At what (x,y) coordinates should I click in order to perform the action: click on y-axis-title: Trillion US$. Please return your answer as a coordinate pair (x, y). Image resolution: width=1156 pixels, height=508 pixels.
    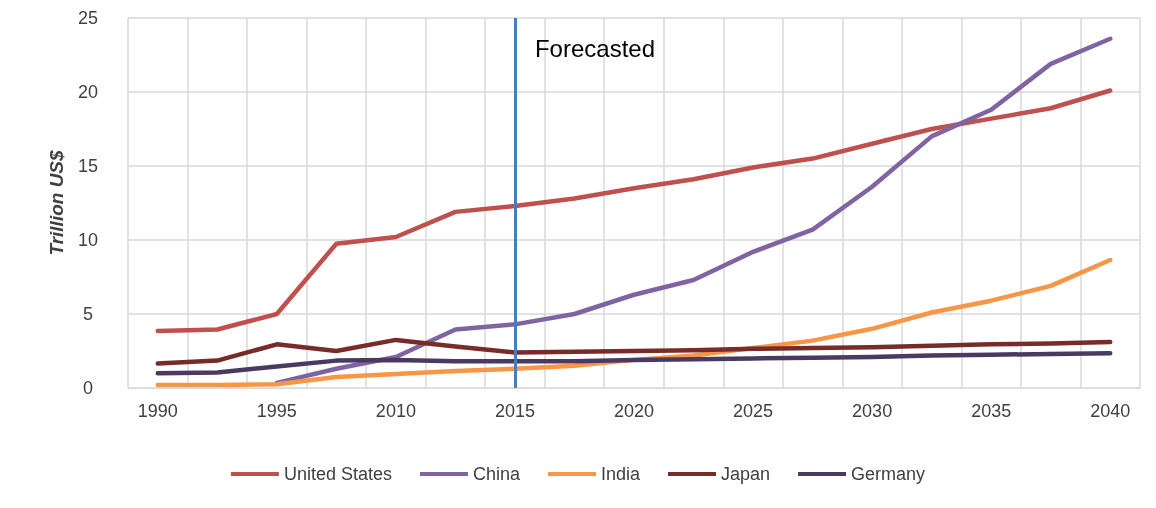
    Looking at the image, I should click on (56, 202).